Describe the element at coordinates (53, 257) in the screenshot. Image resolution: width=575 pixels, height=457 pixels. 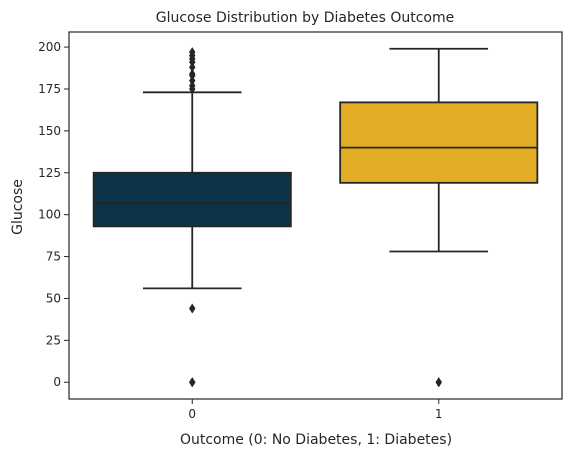
I see `y-tick-label: 75` at that location.